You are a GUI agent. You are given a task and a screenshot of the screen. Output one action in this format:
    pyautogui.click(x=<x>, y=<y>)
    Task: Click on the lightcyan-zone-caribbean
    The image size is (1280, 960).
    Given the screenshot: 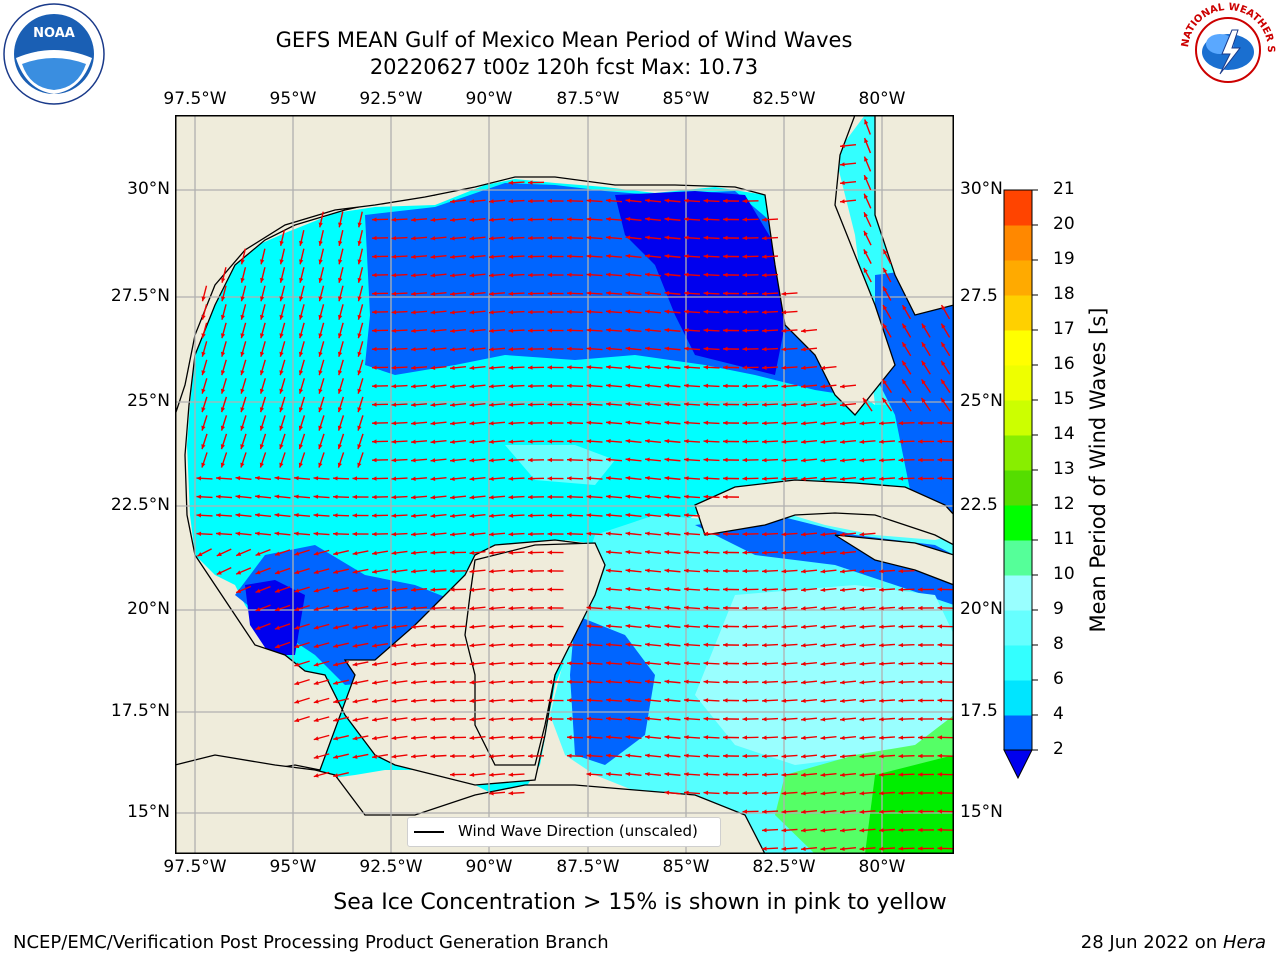 What is the action you would take?
    pyautogui.click(x=824, y=675)
    